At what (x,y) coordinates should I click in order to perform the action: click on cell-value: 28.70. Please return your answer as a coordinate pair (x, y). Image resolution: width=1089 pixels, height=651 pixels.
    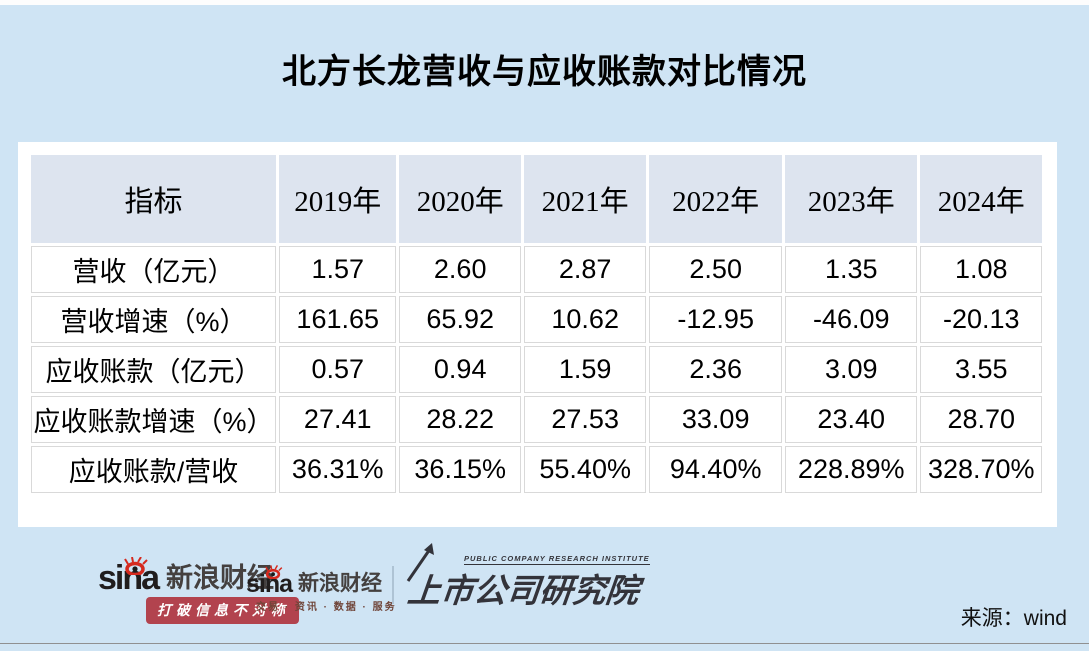
    Looking at the image, I should click on (981, 419).